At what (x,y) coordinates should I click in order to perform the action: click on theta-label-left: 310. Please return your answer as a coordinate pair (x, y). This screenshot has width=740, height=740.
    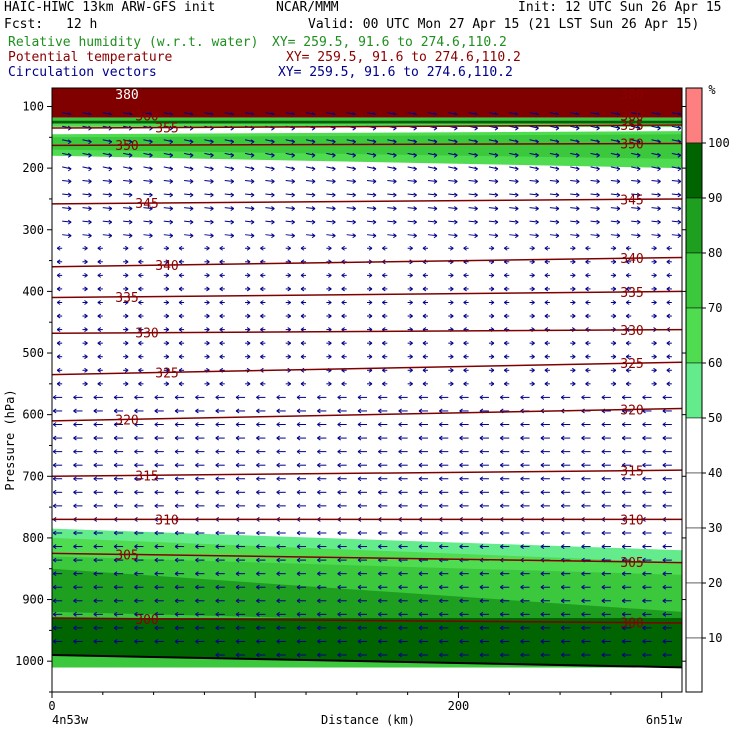
    Looking at the image, I should click on (166, 520).